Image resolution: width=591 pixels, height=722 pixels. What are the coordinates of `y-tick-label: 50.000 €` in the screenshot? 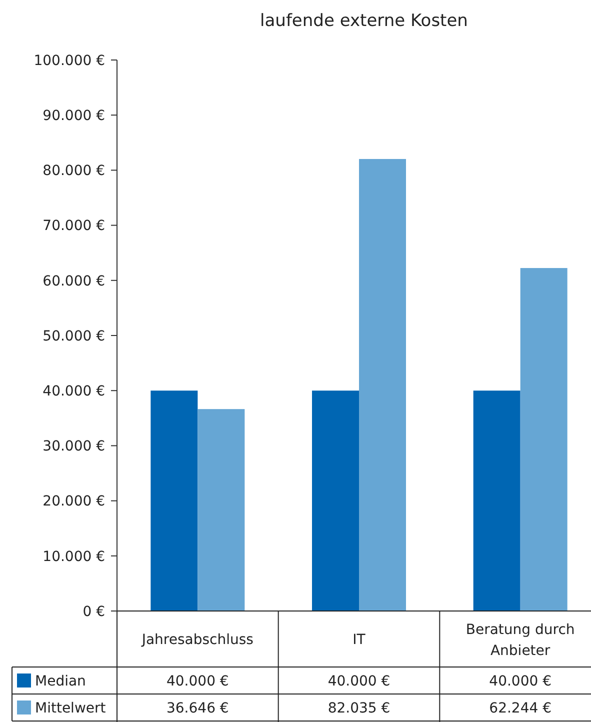 It's located at (73, 336).